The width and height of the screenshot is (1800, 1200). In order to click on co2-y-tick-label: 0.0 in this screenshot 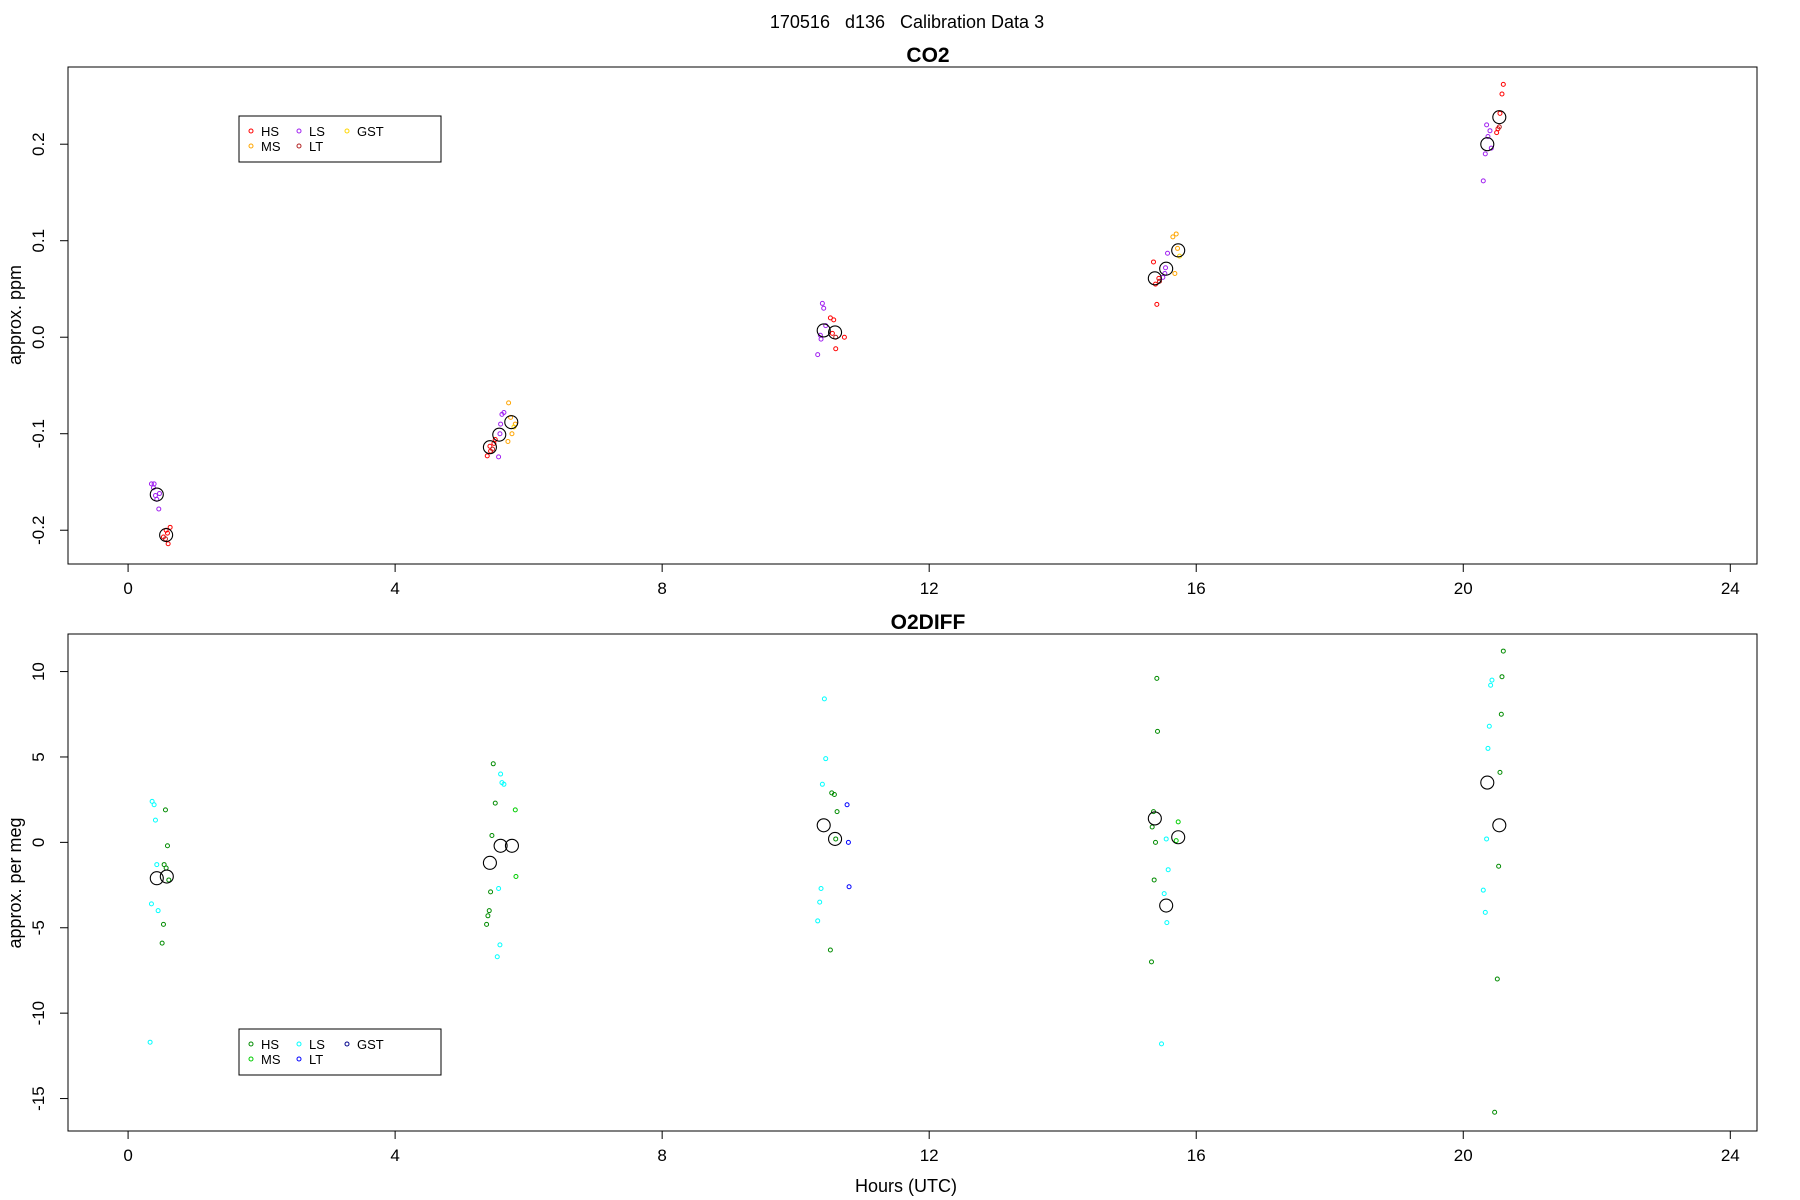, I will do `click(38, 337)`.